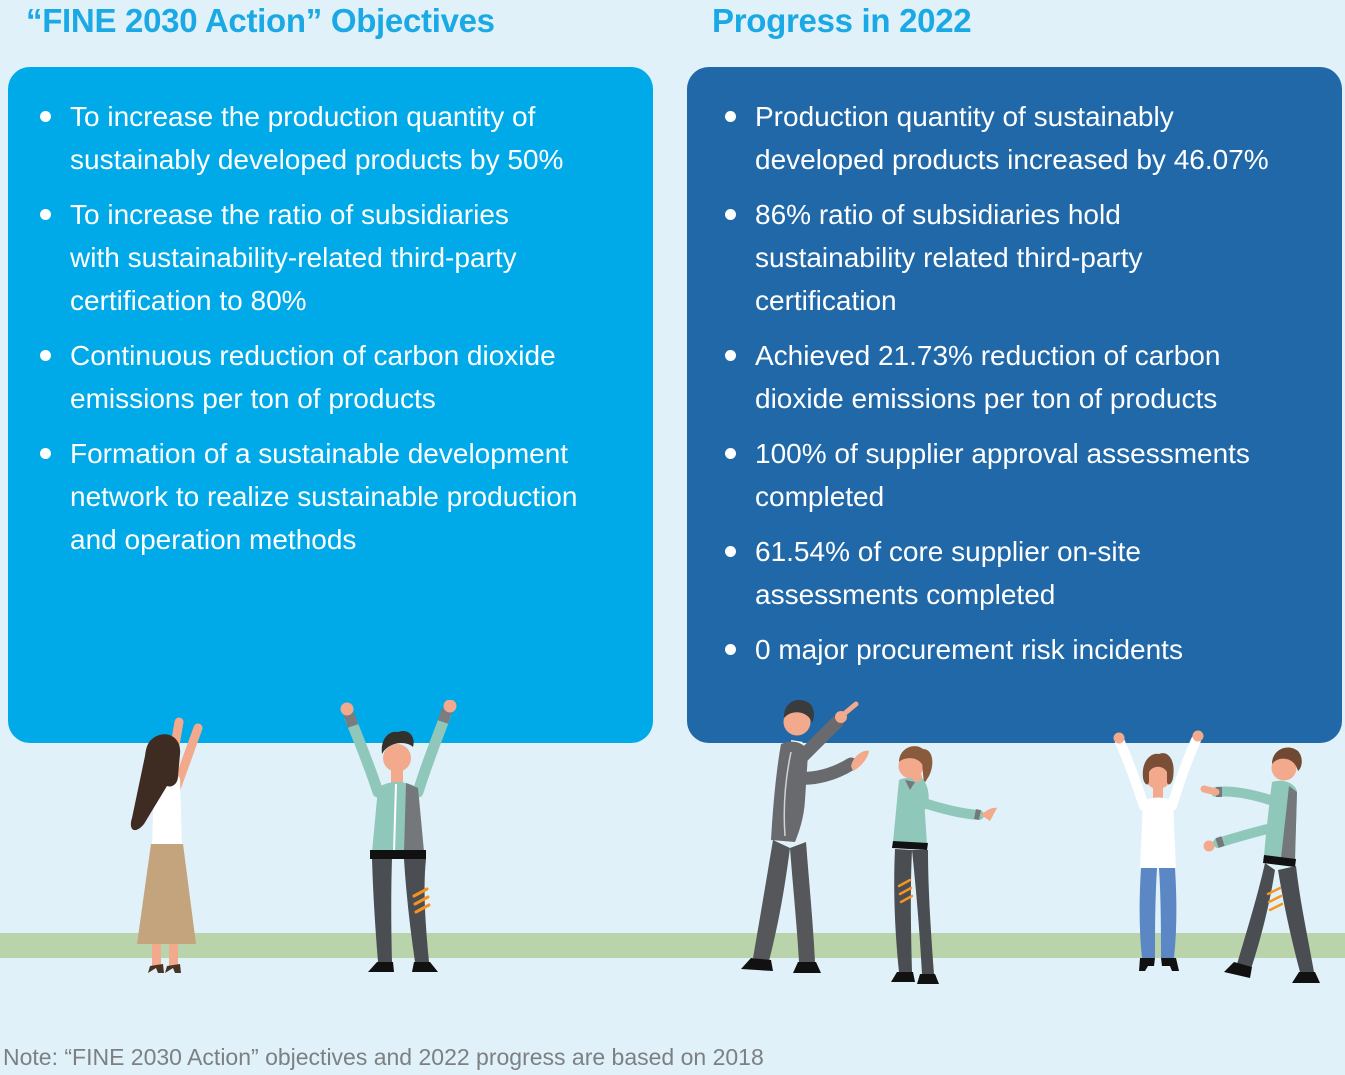 This screenshot has width=1345, height=1075. Describe the element at coordinates (1018, 649) in the screenshot. I see `progress-item: 0 major procurement risk incidents` at that location.